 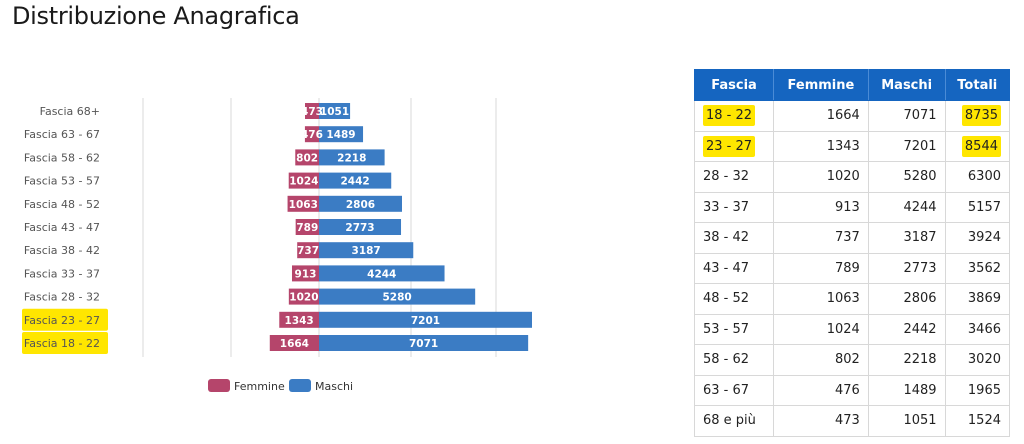 What do you see at coordinates (920, 360) in the screenshot?
I see `cell-value: 2218` at bounding box center [920, 360].